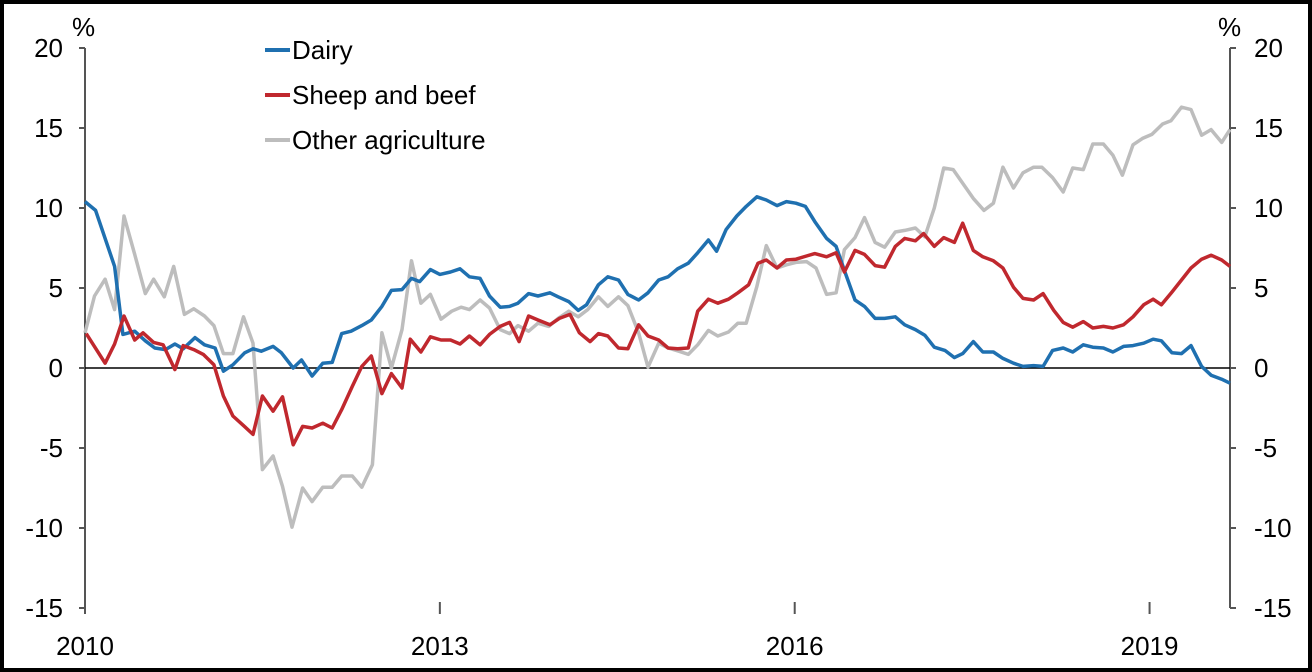 The width and height of the screenshot is (1312, 672). I want to click on left-axis-unit: %, so click(83, 27).